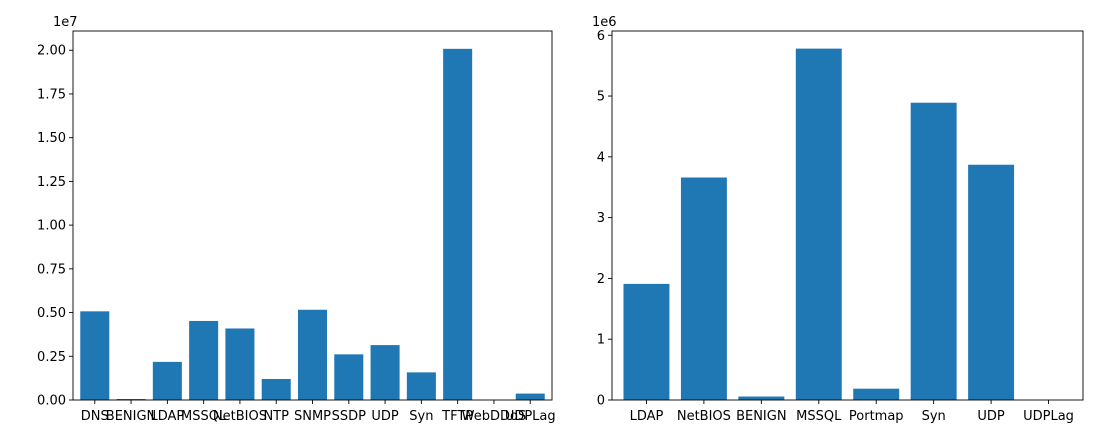 The width and height of the screenshot is (1106, 442). Describe the element at coordinates (51, 313) in the screenshot. I see `y-tick-label: 0.50` at that location.